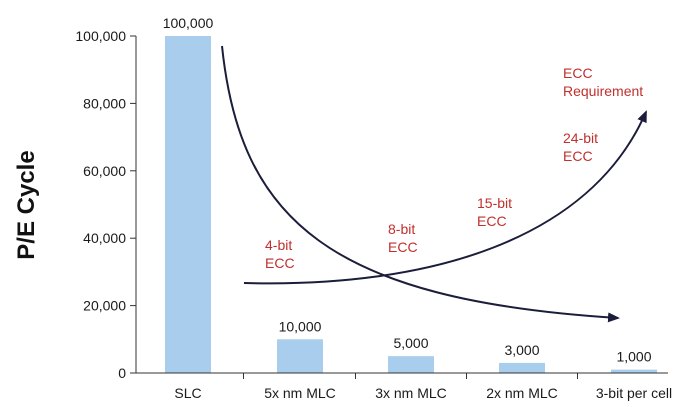  What do you see at coordinates (410, 343) in the screenshot?
I see `data-label: 5,000` at bounding box center [410, 343].